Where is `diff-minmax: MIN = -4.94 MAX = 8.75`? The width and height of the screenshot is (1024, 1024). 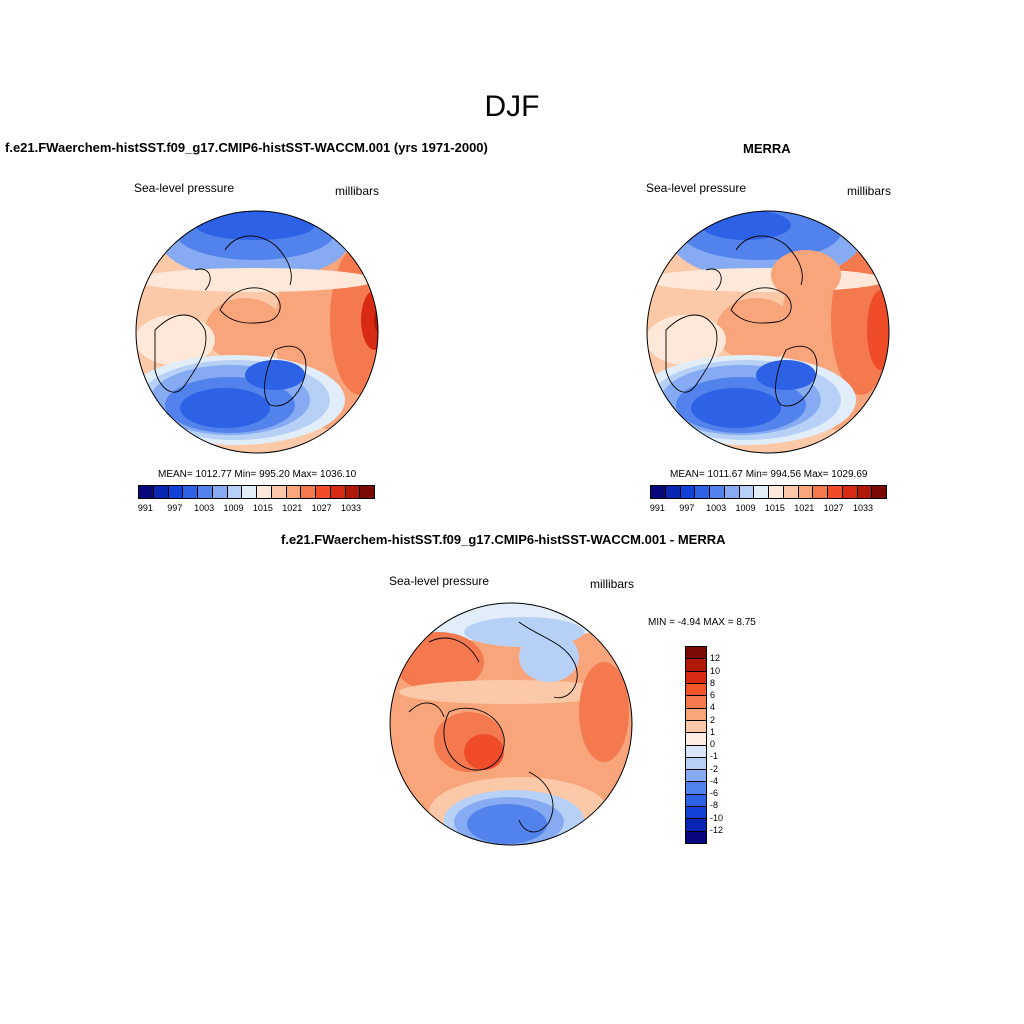
diff-minmax: MIN = -4.94 MAX = 8.75 is located at coordinates (702, 622).